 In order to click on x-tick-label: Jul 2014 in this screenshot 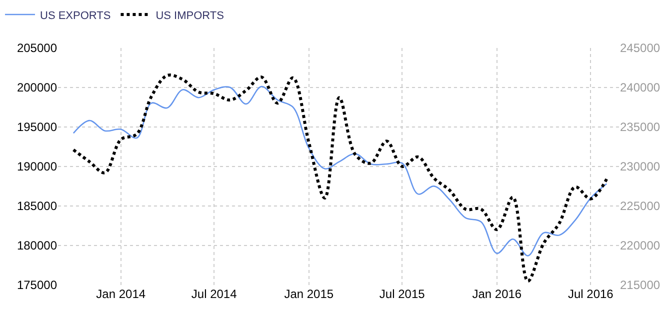, I will do `click(214, 294)`.